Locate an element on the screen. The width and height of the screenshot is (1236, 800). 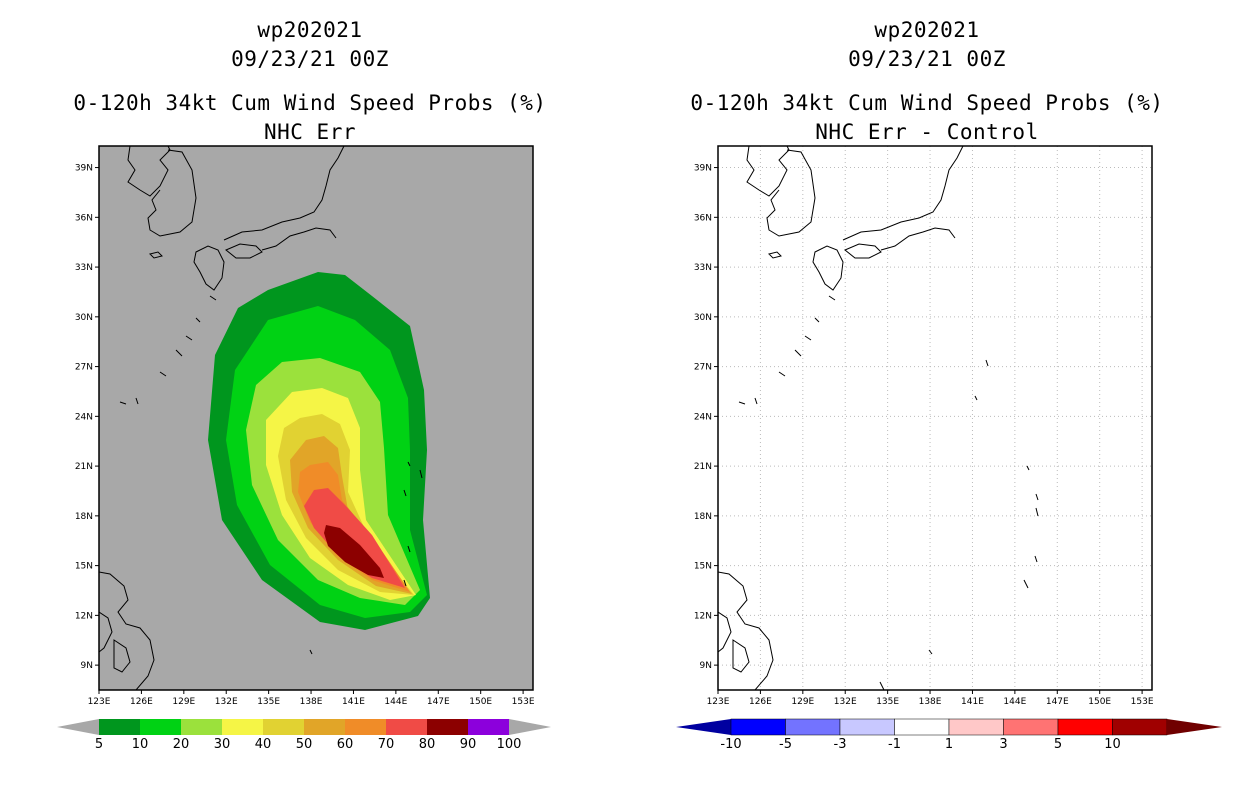
colorbar-label: 90 is located at coordinates (468, 744).